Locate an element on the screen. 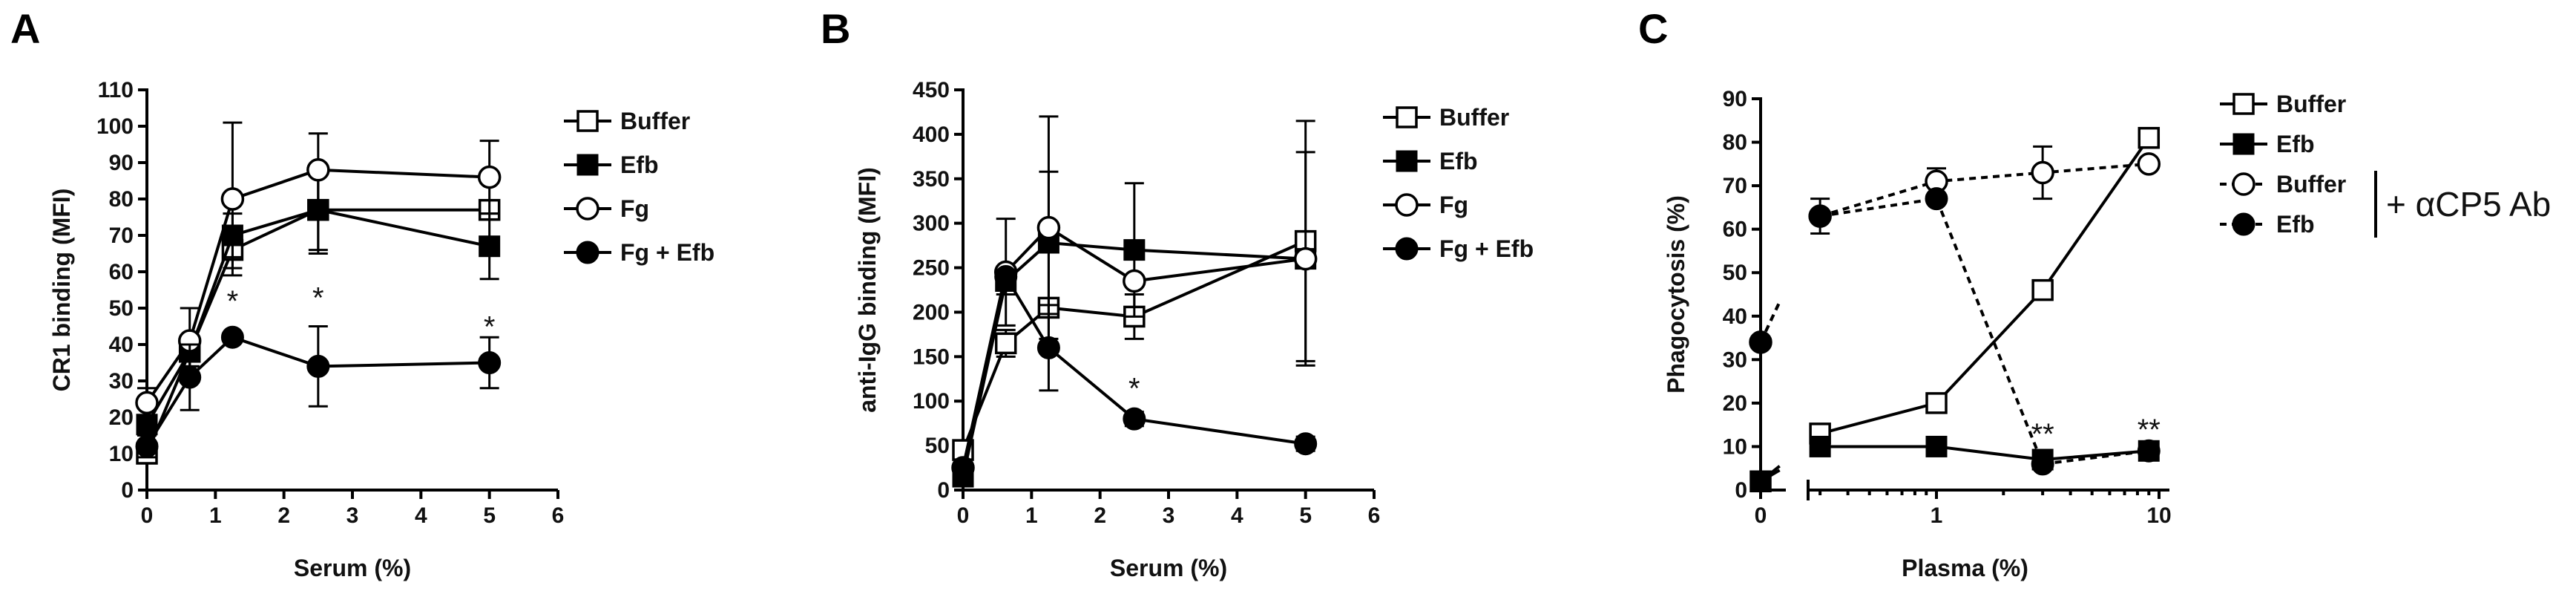 The image size is (2576, 594). y-tick-label: 200 is located at coordinates (931, 312).